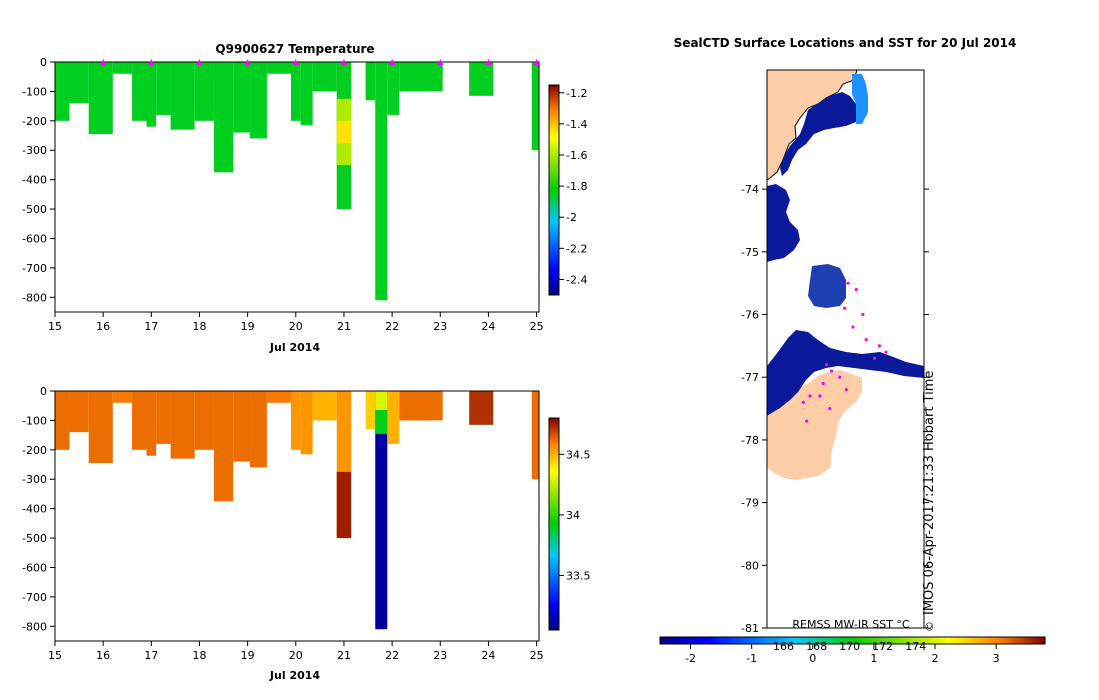 The width and height of the screenshot is (1099, 700). Describe the element at coordinates (844, 352) in the screenshot. I see `ctd-surface-locations` at that location.